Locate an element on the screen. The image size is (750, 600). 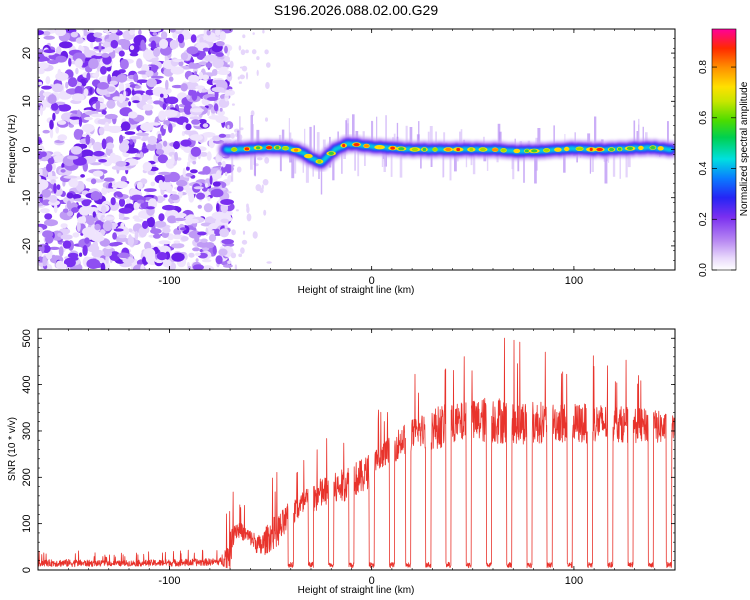
y-tick-label: 300 is located at coordinates (27, 431).